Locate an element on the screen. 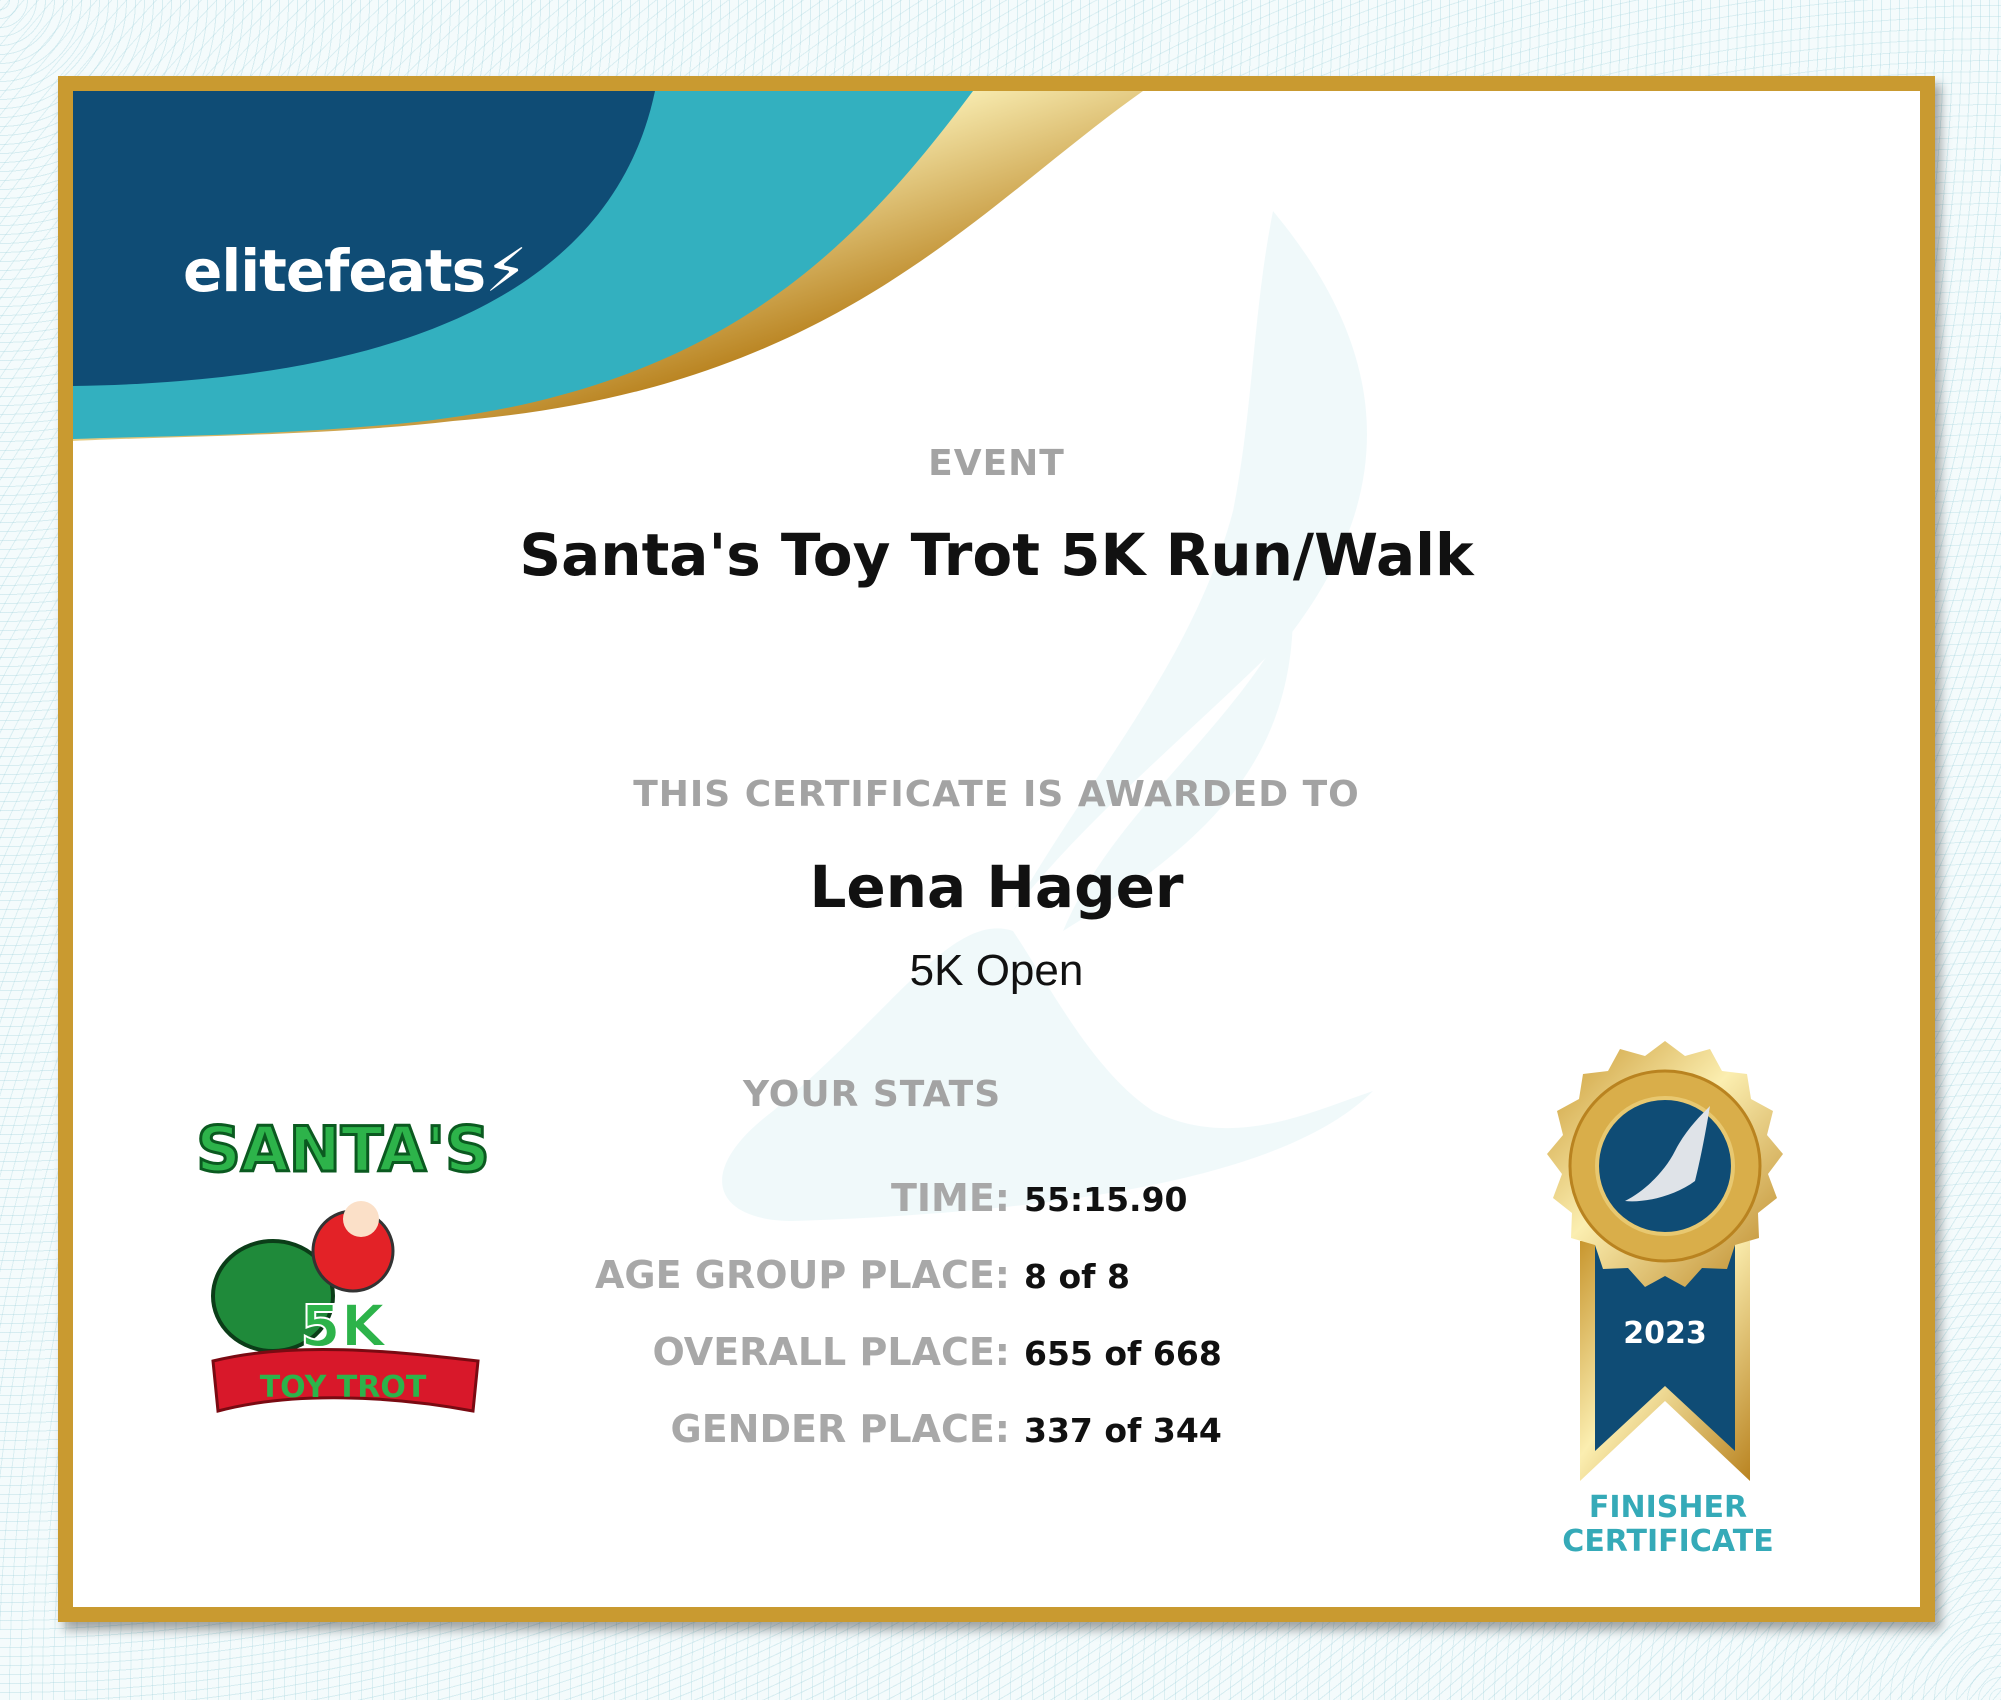  stat-value: 55:15.90 is located at coordinates (1106, 1199).